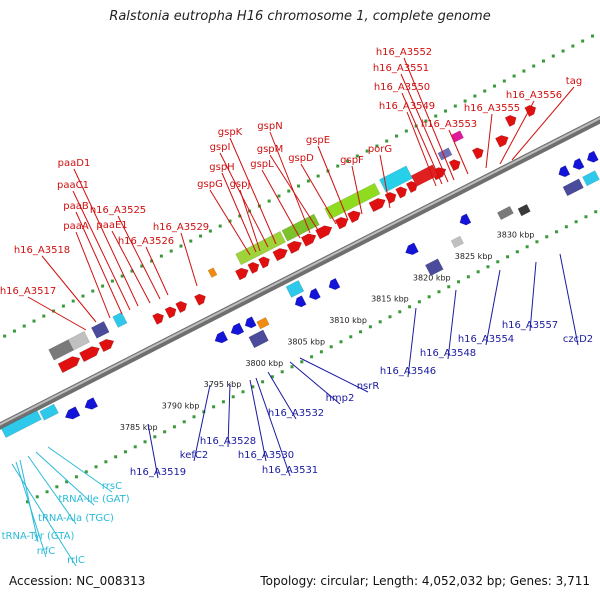  Describe the element at coordinates (534, 95) in the screenshot. I see `forward-gene-label: h16_A3556` at that location.